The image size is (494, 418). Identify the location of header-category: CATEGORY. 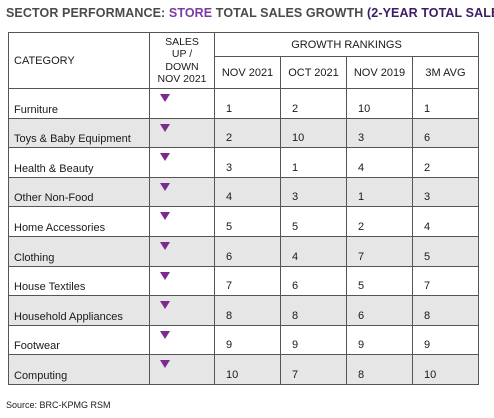
(79, 60).